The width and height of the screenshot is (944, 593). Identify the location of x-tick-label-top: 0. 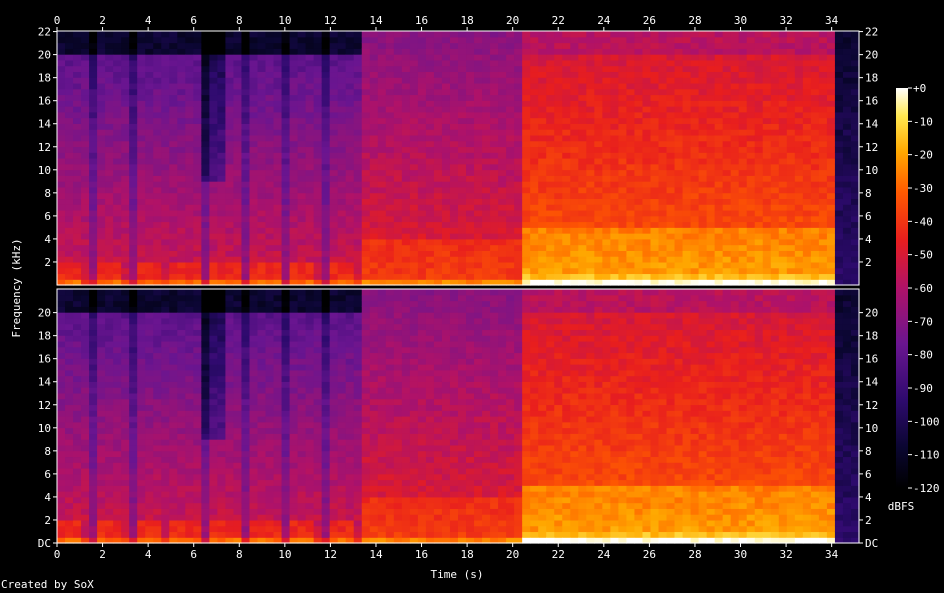
(57, 20).